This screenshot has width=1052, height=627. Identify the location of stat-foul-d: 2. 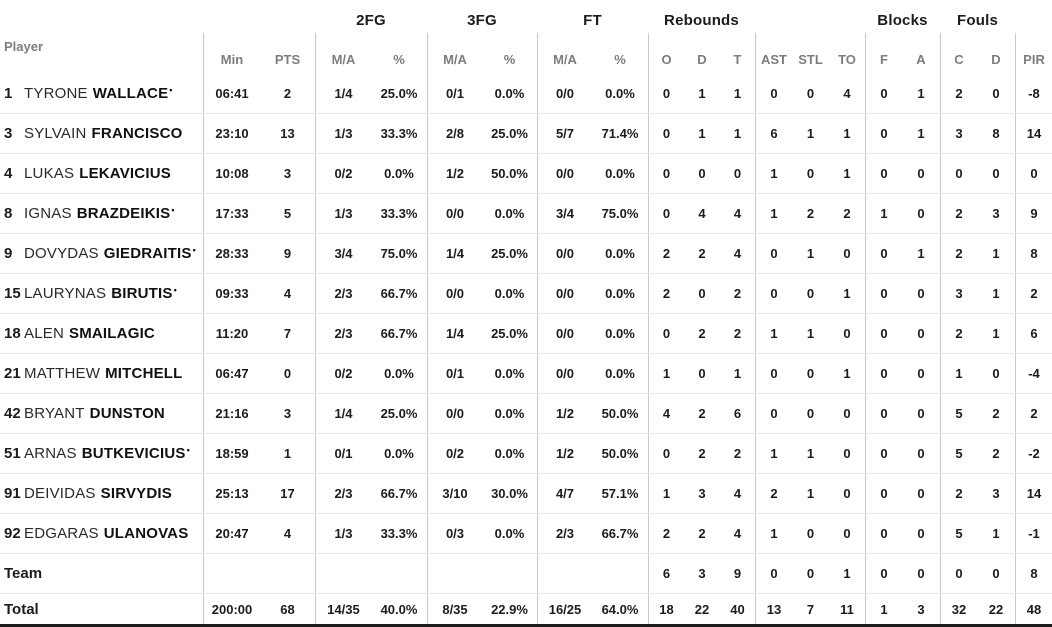
(996, 413).